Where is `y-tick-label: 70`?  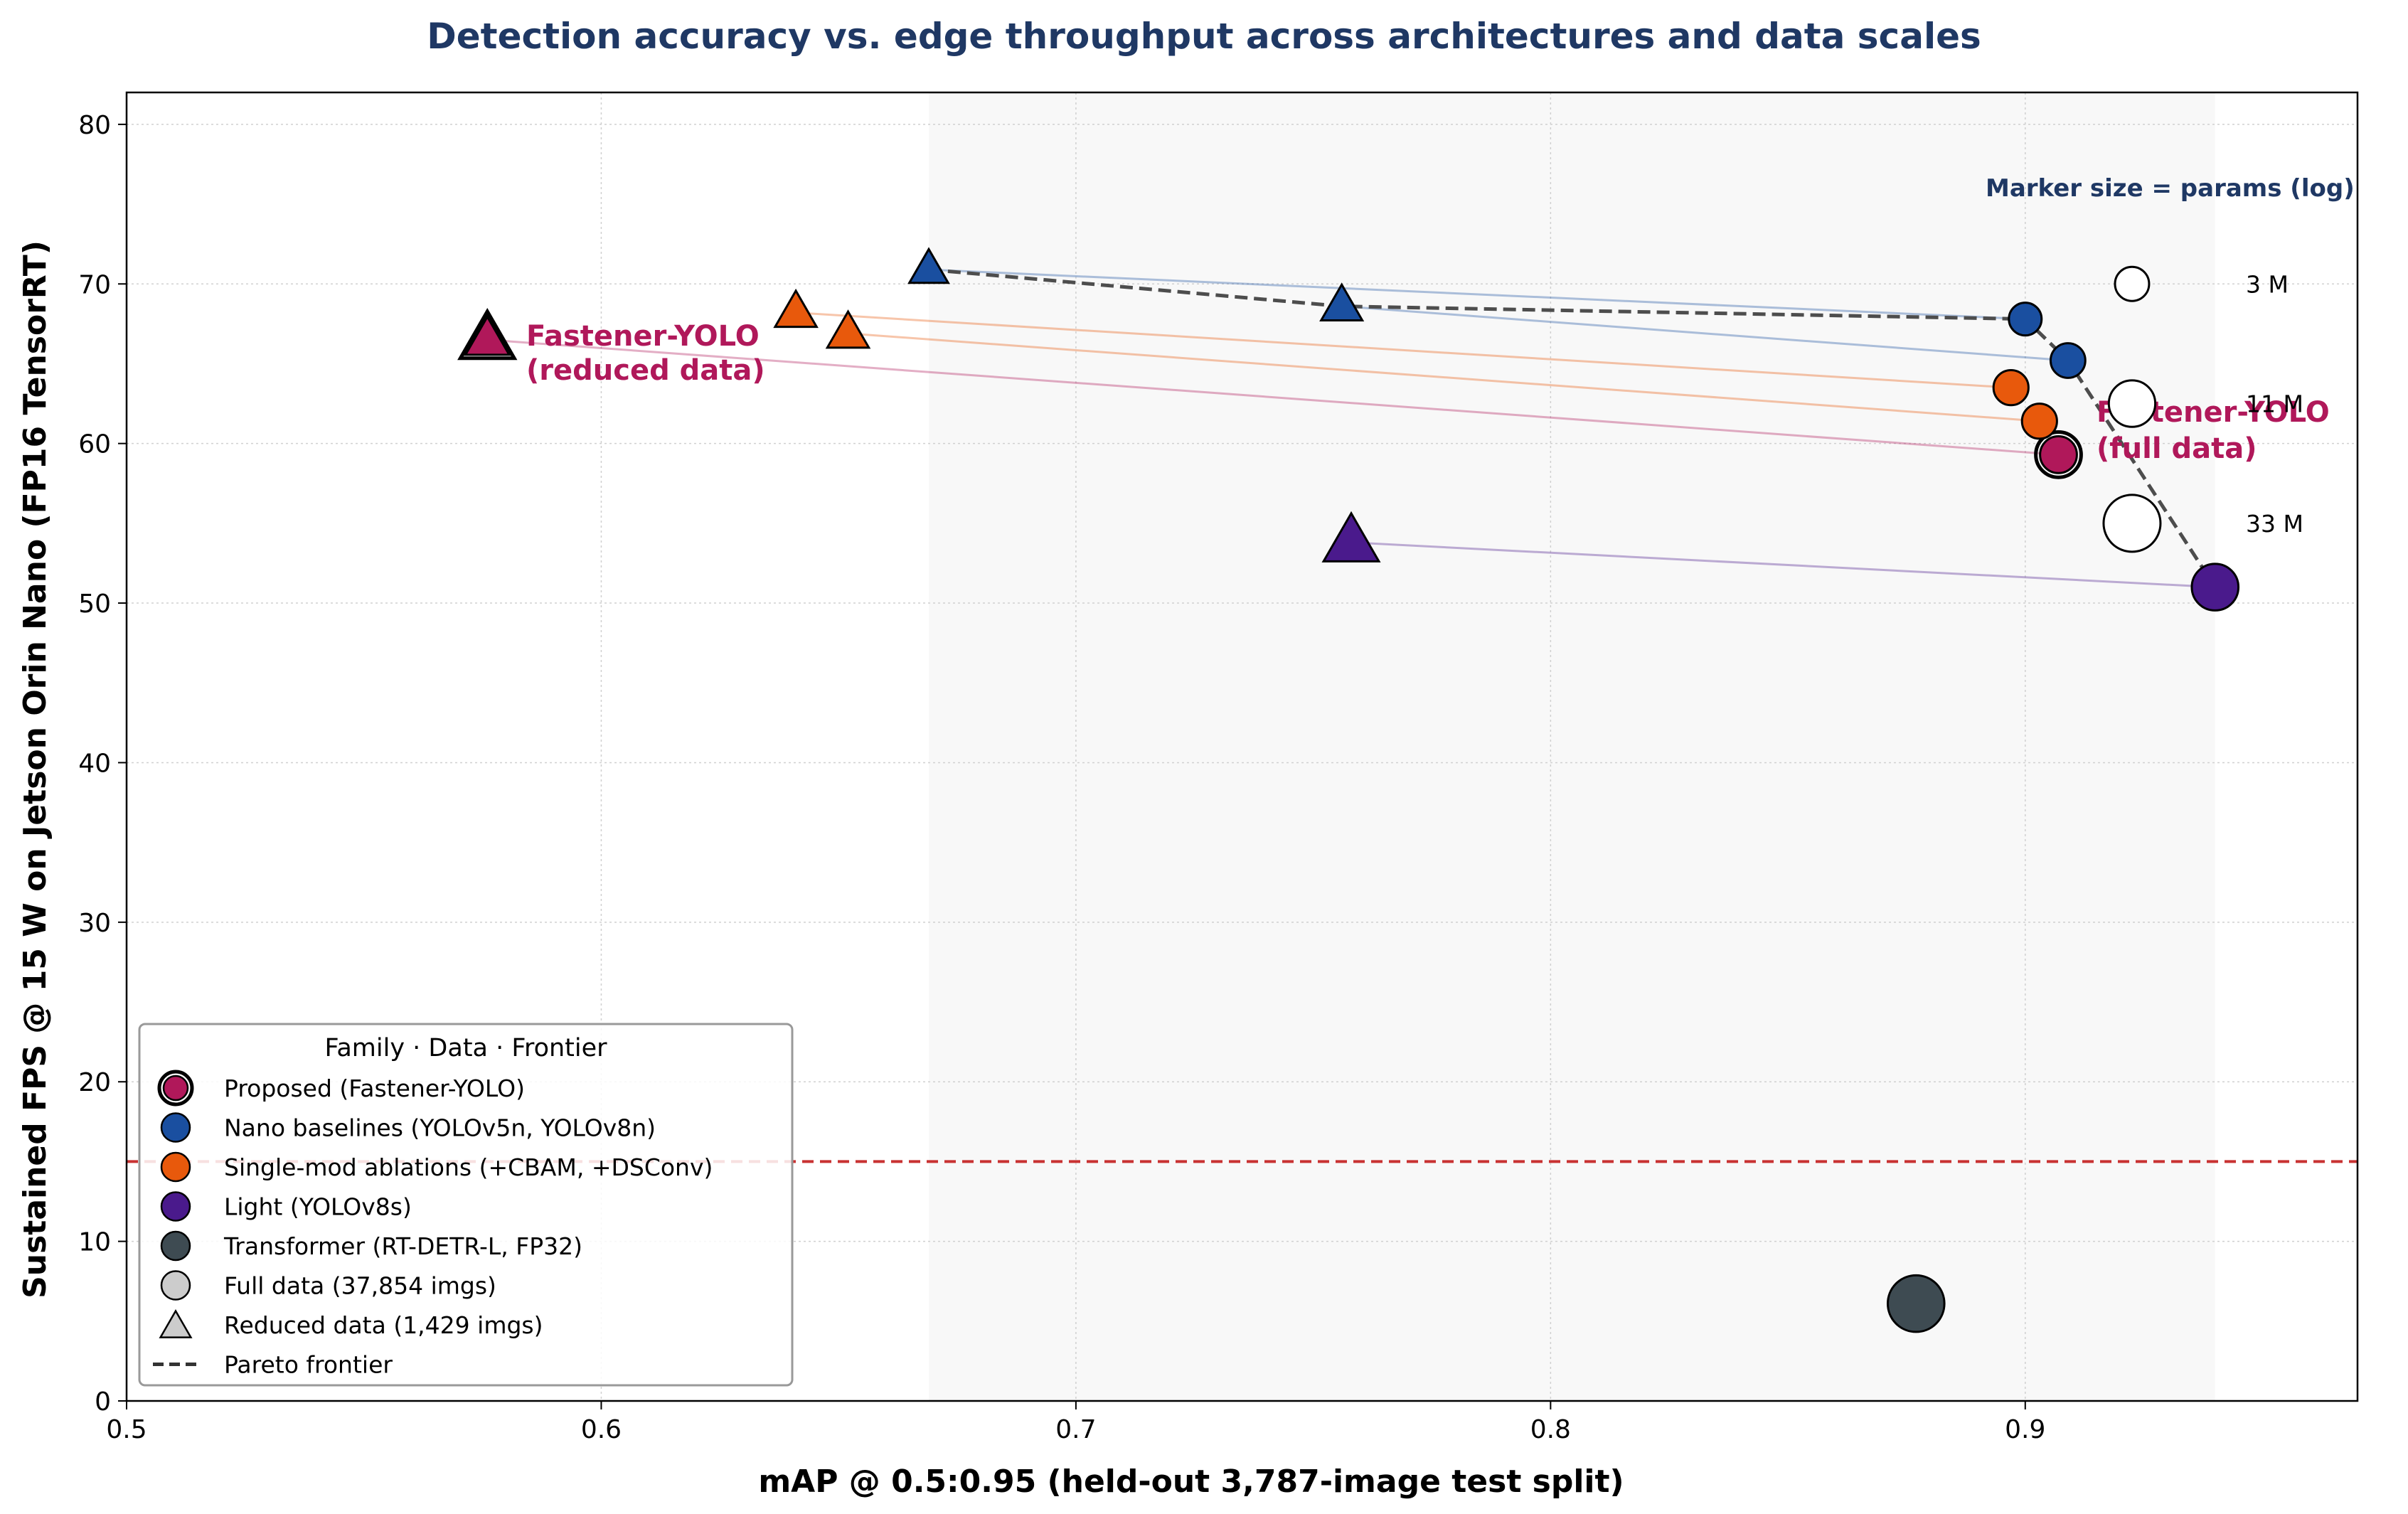 y-tick-label: 70 is located at coordinates (94, 284).